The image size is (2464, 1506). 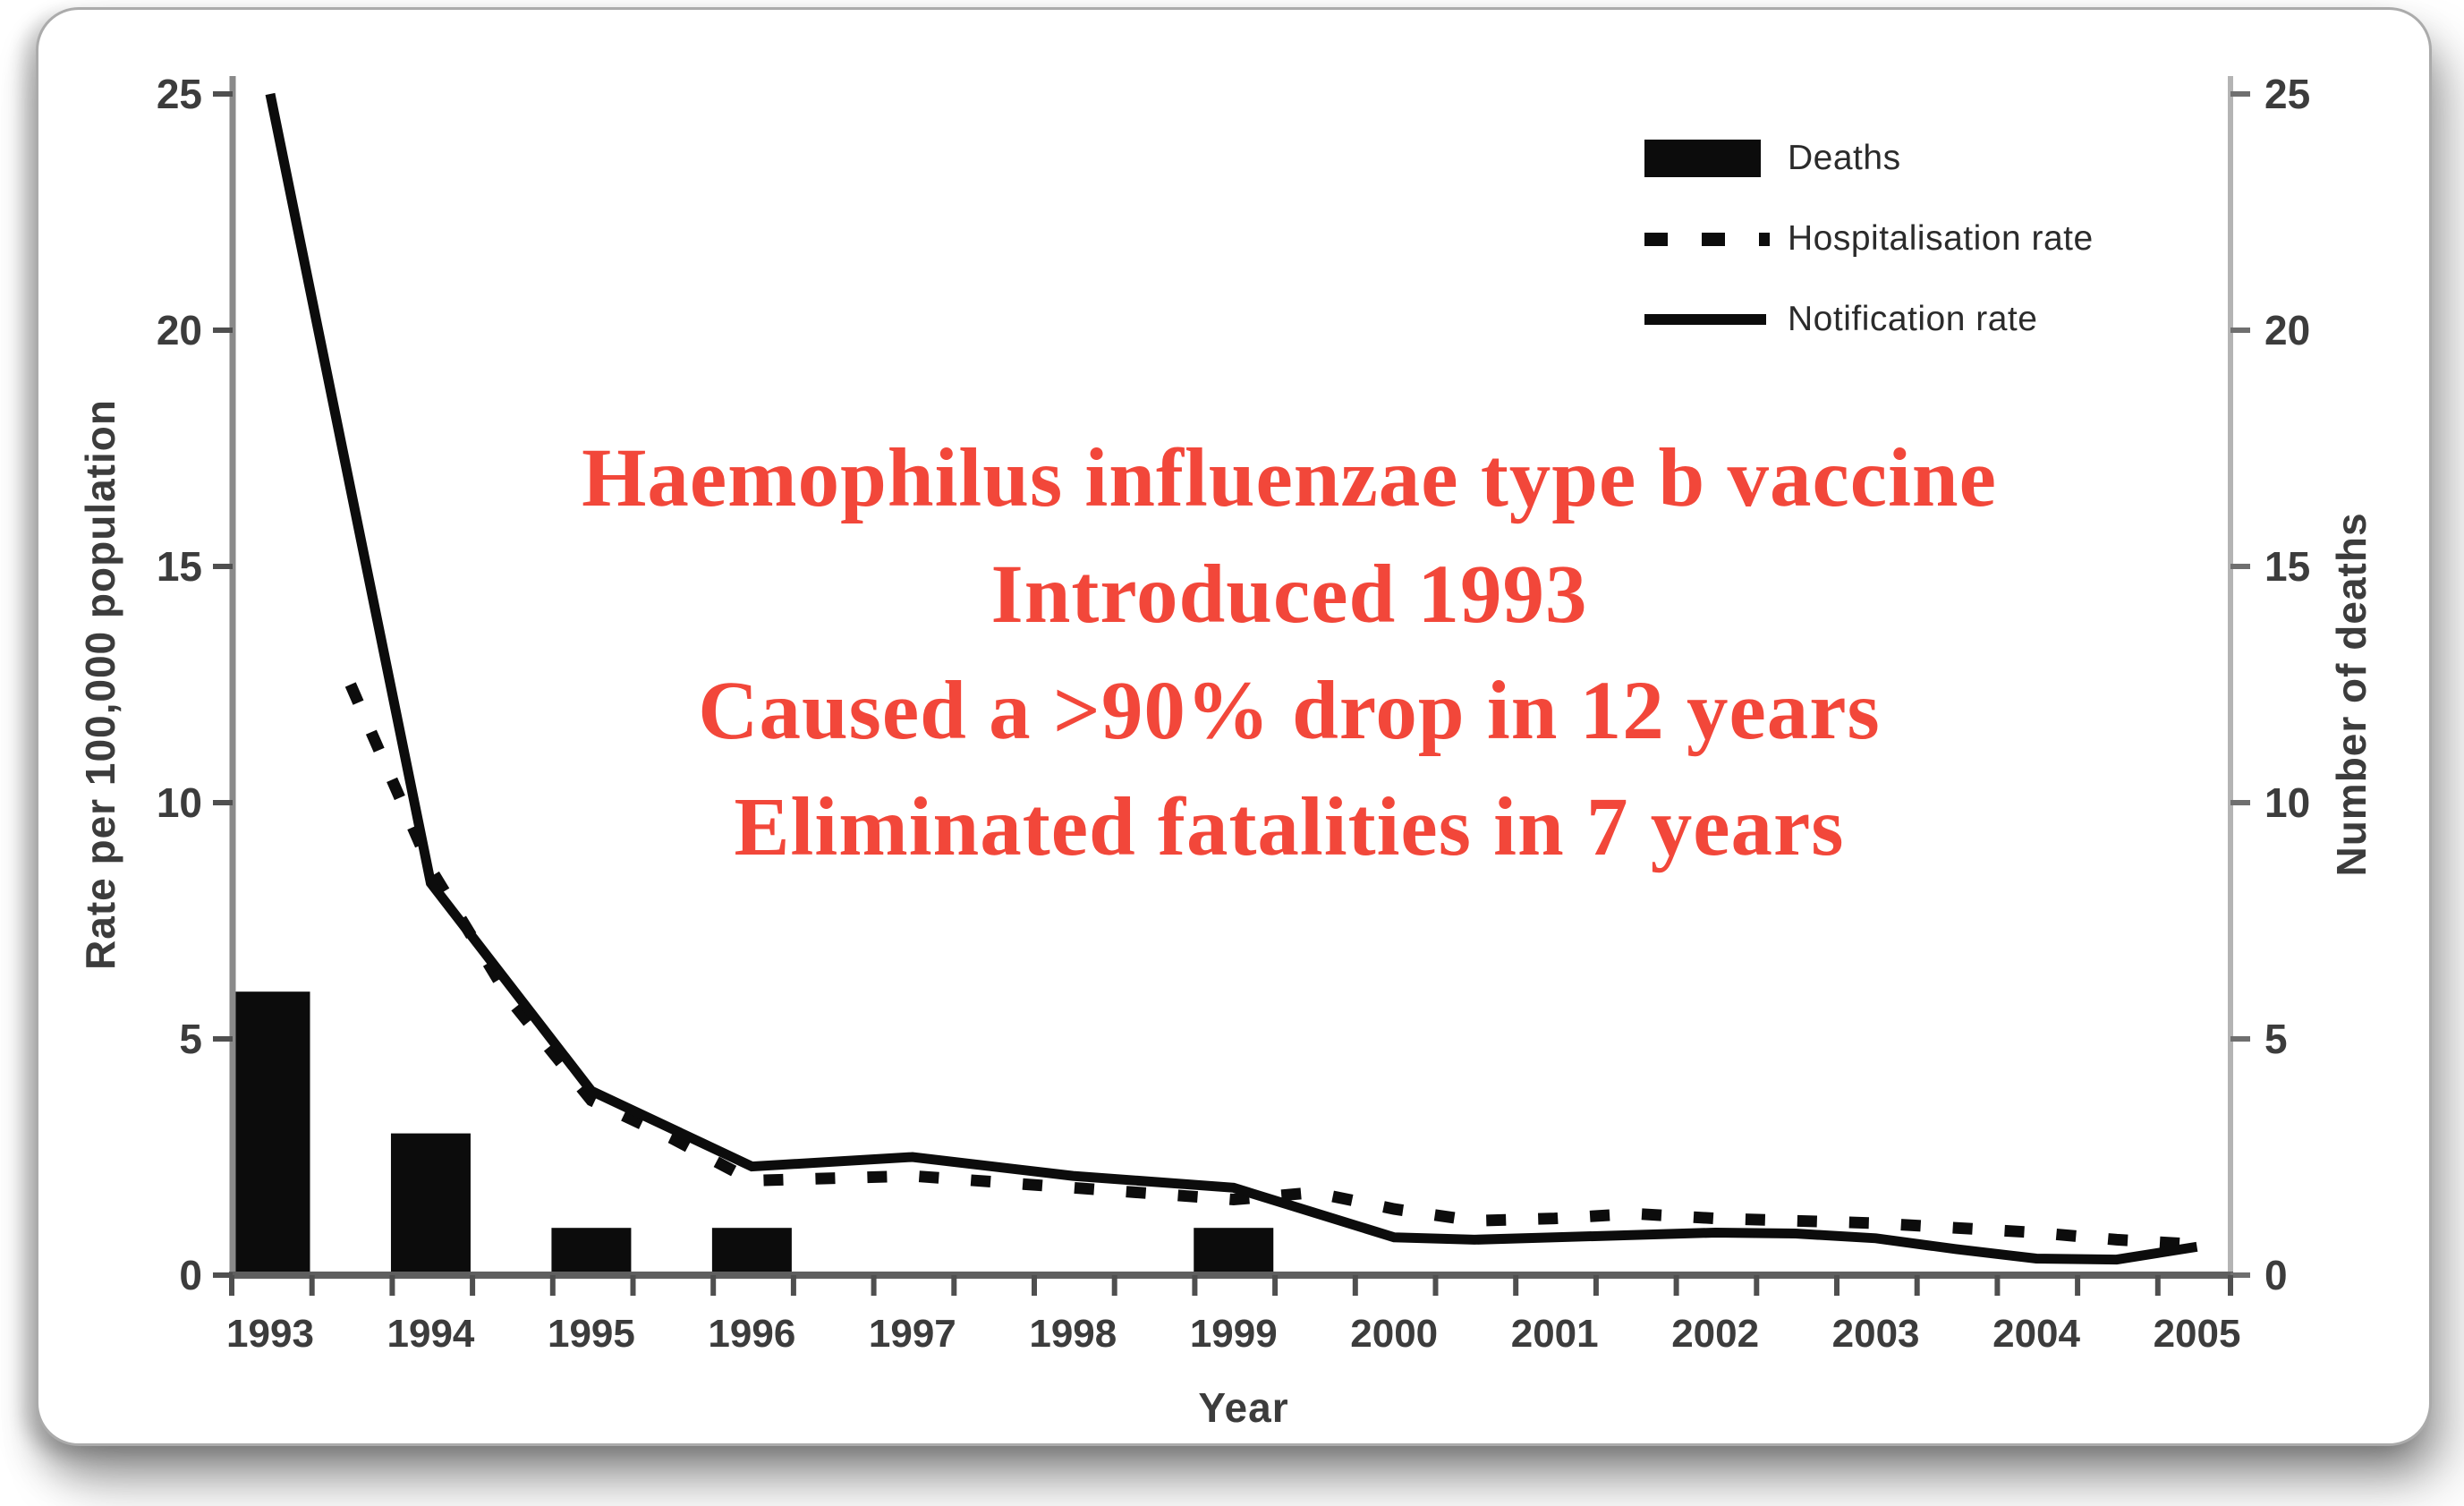 I want to click on dashed-line-icon, so click(x=1707, y=239).